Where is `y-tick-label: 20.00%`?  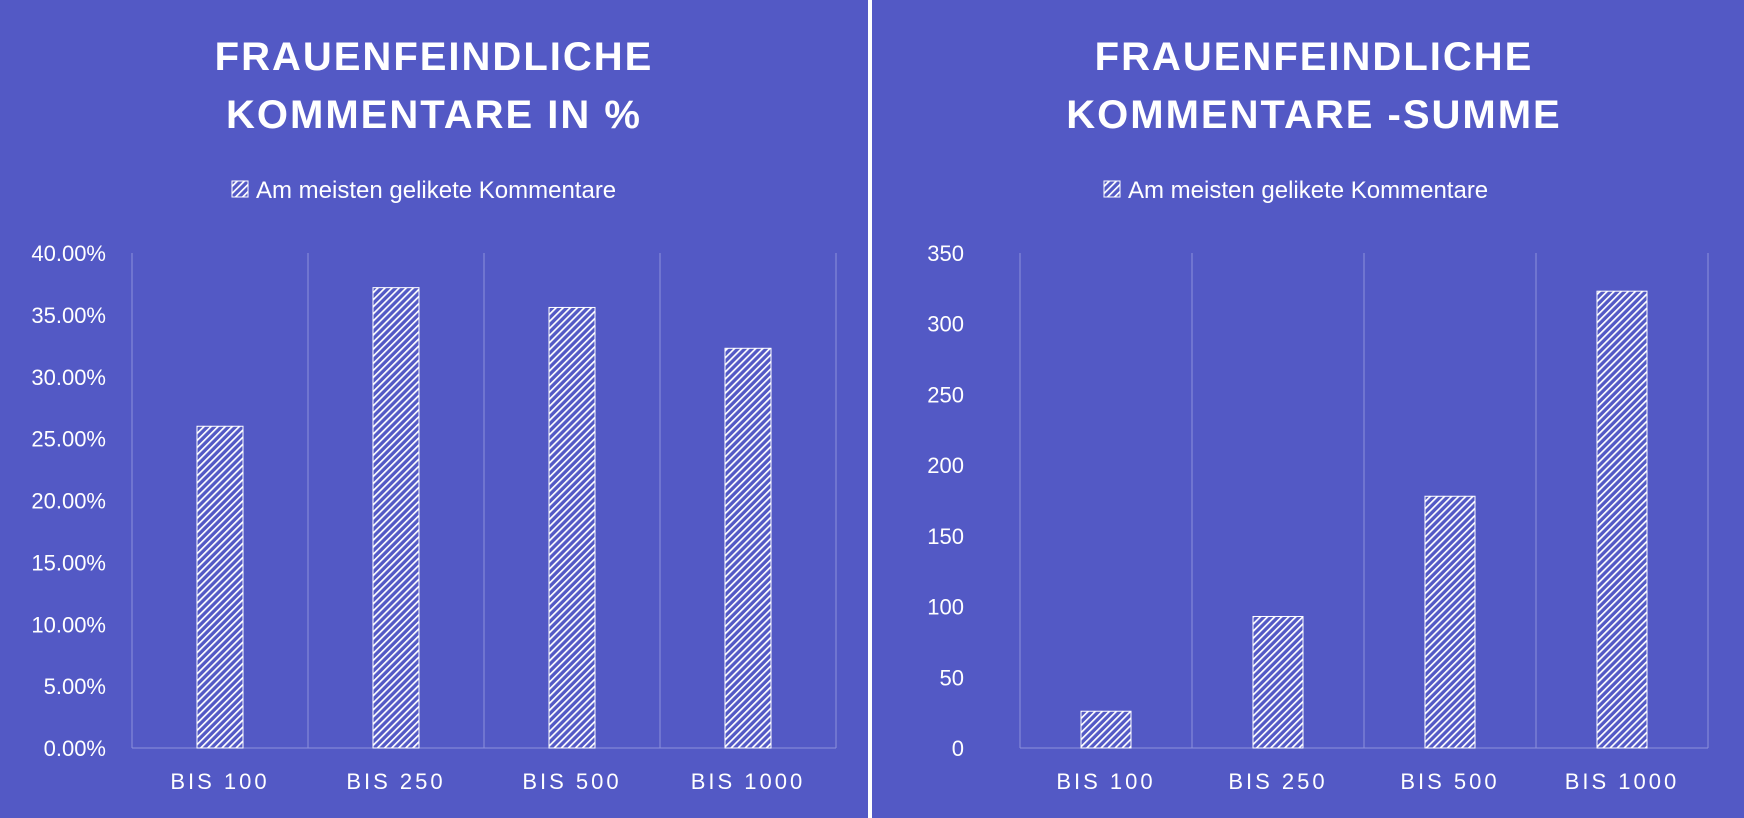
y-tick-label: 20.00% is located at coordinates (68, 501).